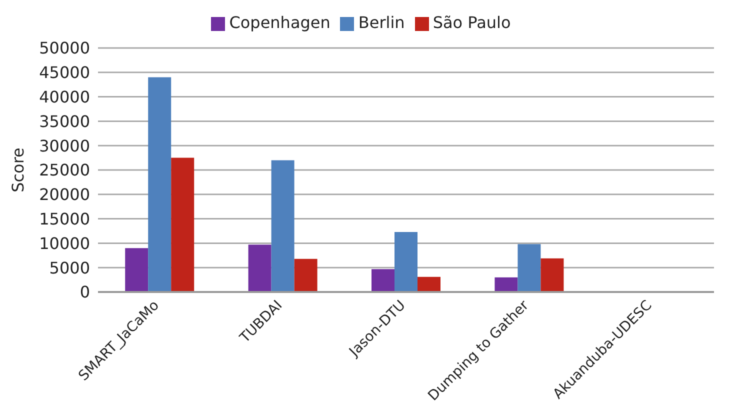 This screenshot has height=420, width=732. What do you see at coordinates (64, 194) in the screenshot?
I see `y-tick-label: 20000` at bounding box center [64, 194].